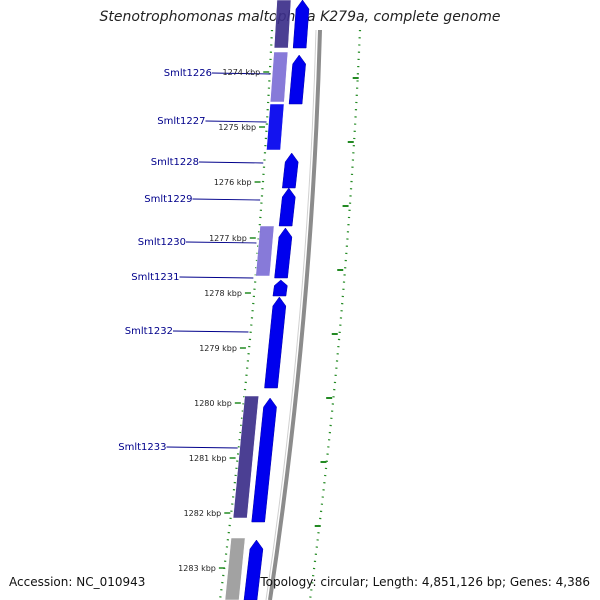 The height and width of the screenshot is (600, 600). What do you see at coordinates (181, 121) in the screenshot?
I see `gene-label: Smlt1227` at bounding box center [181, 121].